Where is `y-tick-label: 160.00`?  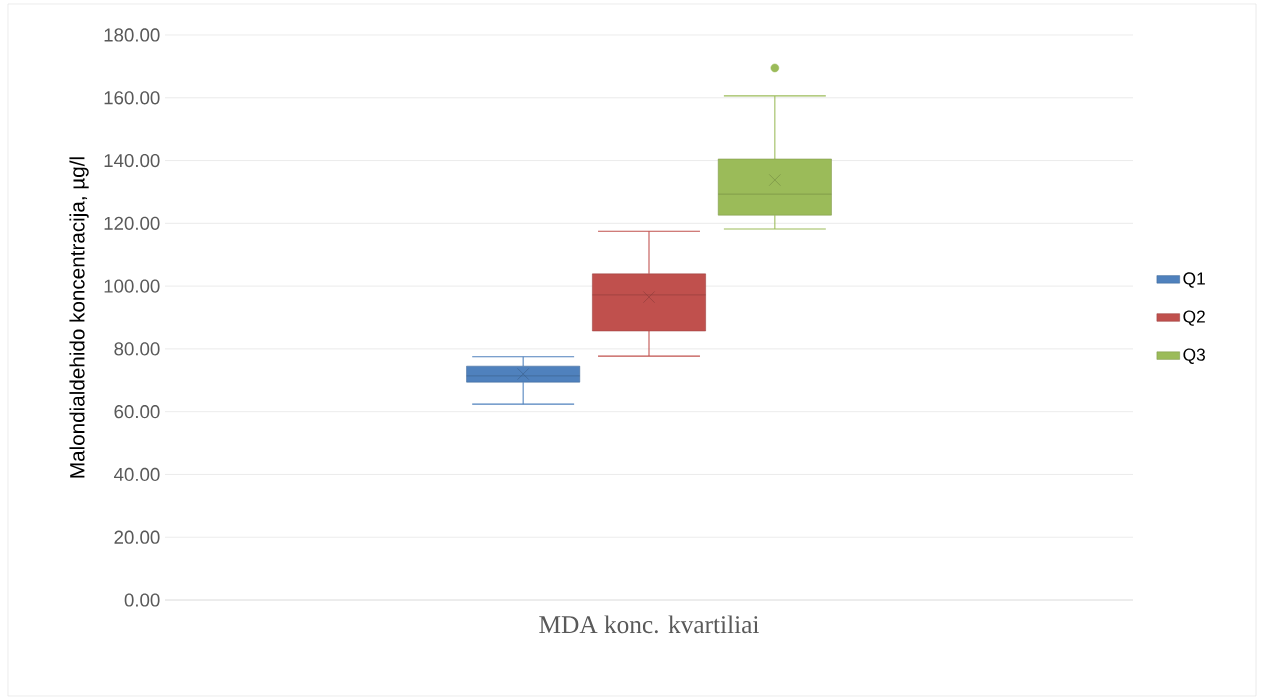 y-tick-label: 160.00 is located at coordinates (132, 98).